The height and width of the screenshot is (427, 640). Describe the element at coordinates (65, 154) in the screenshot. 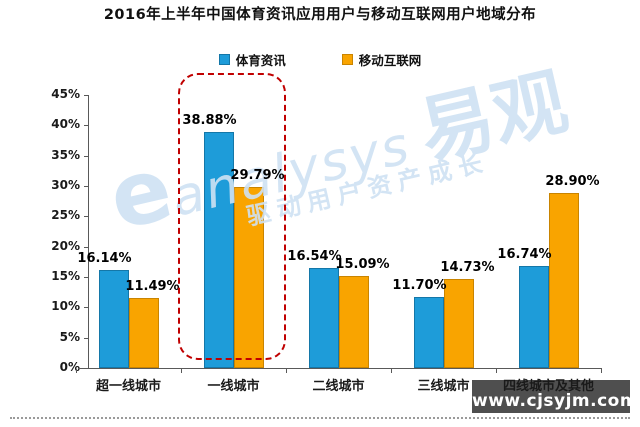

I see `y-axis-label: 35%` at that location.